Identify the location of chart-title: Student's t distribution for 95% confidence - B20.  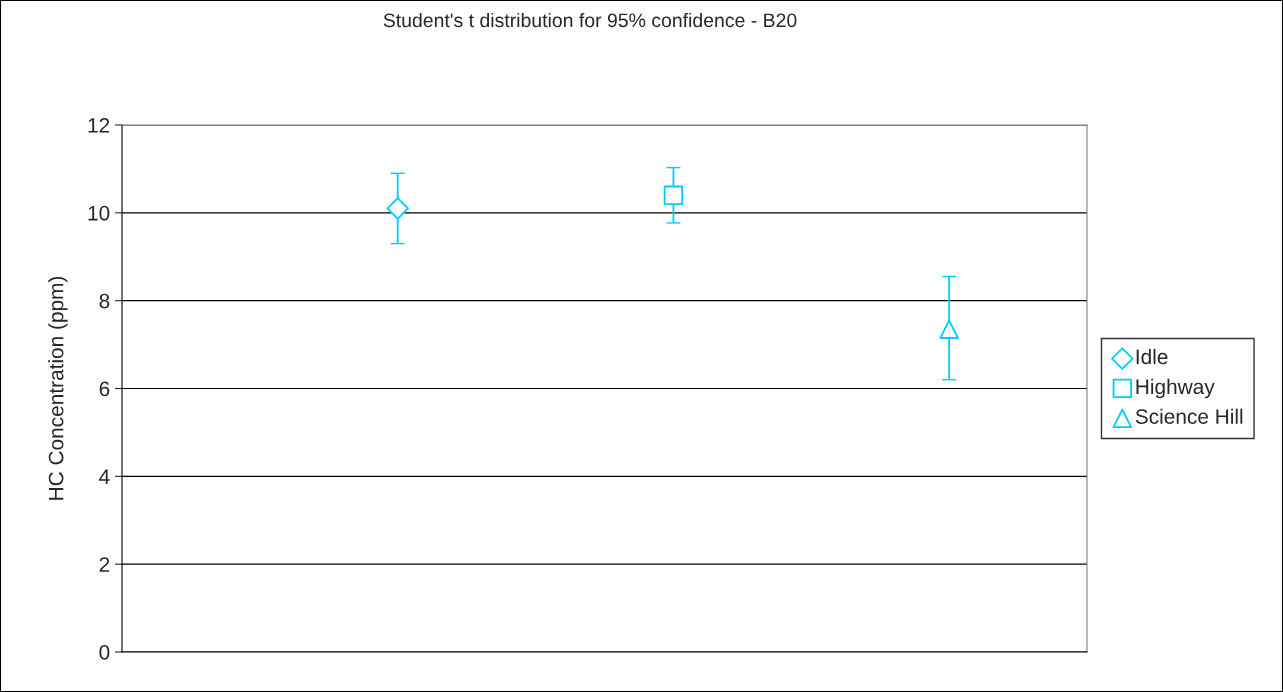
(590, 20).